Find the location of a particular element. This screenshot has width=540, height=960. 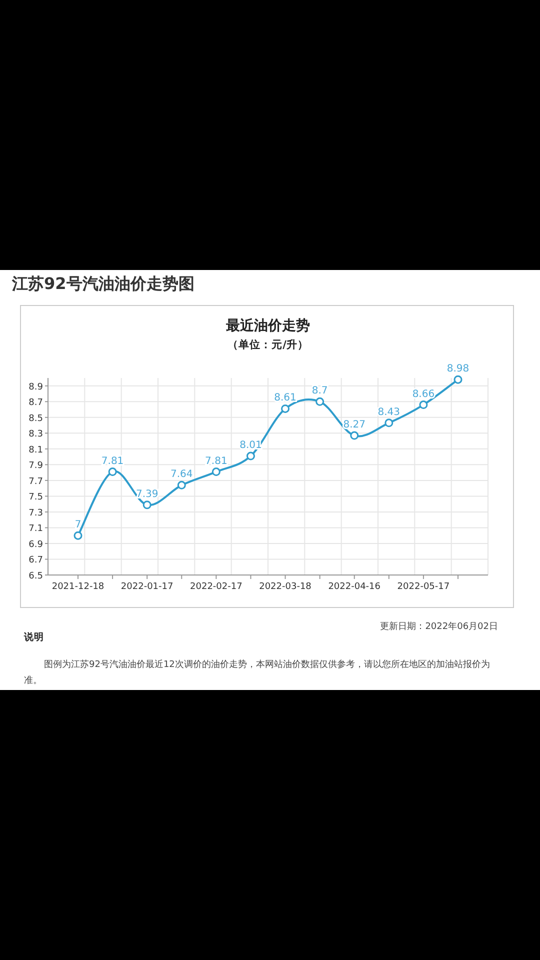

chart-title: 最近油价走势 is located at coordinates (267, 325).